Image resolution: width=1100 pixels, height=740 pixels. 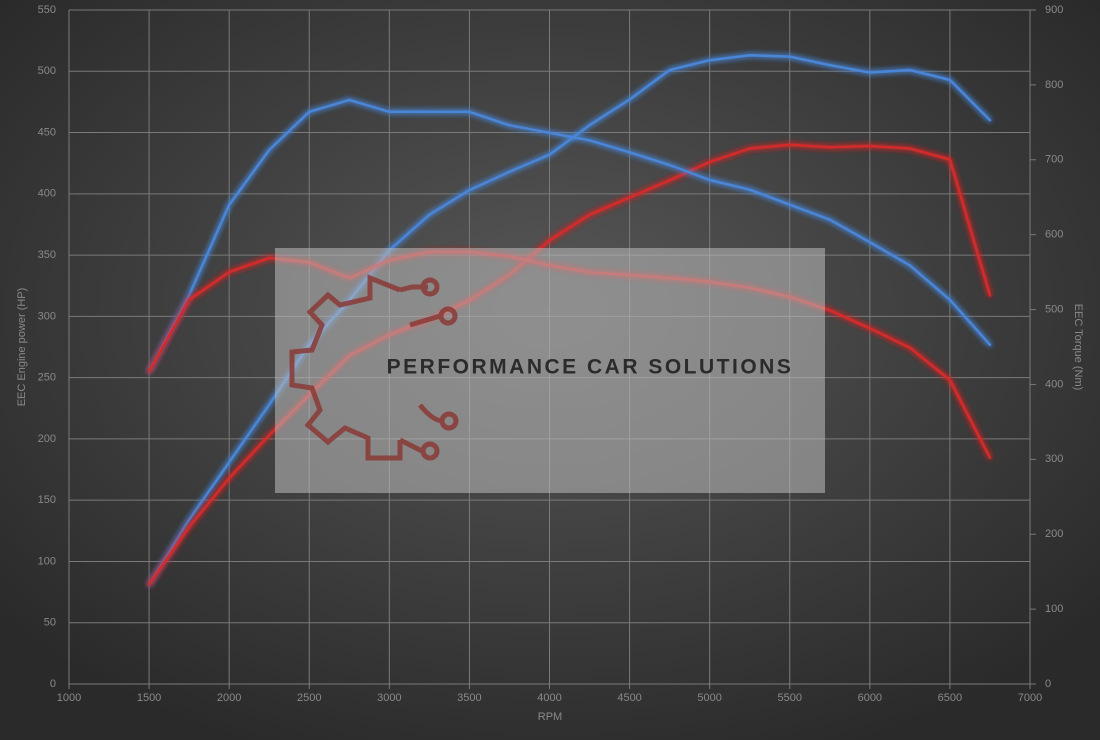 I want to click on x-tick-label: 1500, so click(x=149, y=698).